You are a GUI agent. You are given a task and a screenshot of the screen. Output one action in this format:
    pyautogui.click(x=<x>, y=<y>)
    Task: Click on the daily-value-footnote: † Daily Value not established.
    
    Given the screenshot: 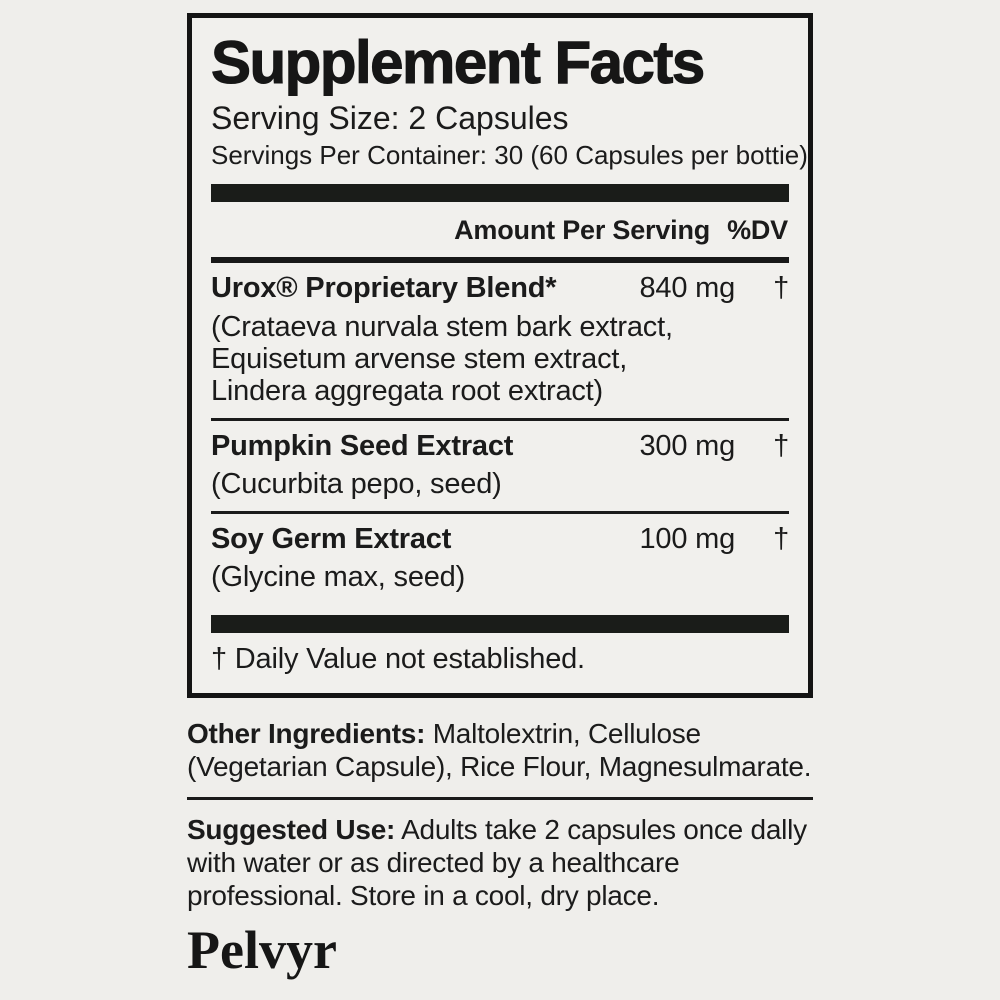 What is the action you would take?
    pyautogui.click(x=398, y=659)
    